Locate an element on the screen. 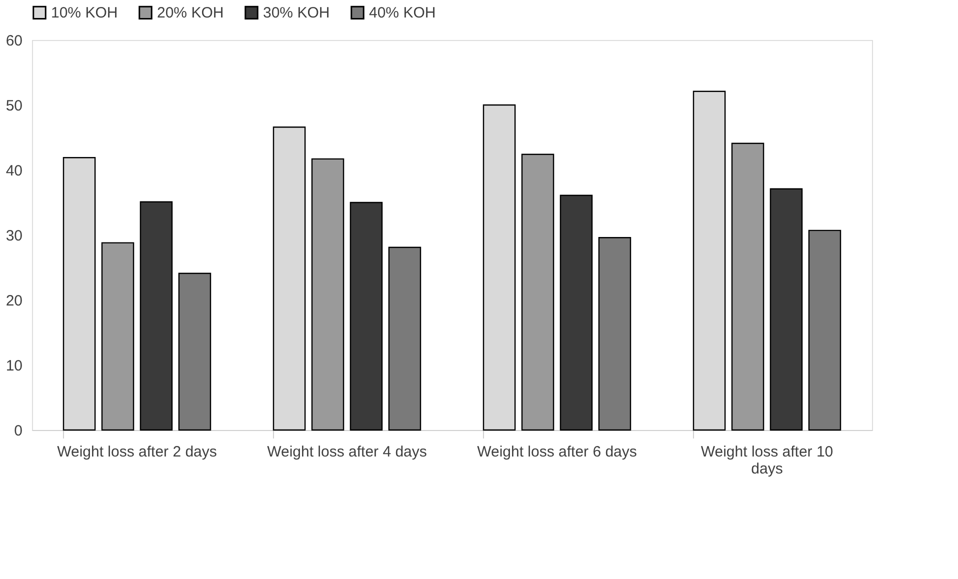 The height and width of the screenshot is (579, 958). y-tick-label: 0 is located at coordinates (18, 431).